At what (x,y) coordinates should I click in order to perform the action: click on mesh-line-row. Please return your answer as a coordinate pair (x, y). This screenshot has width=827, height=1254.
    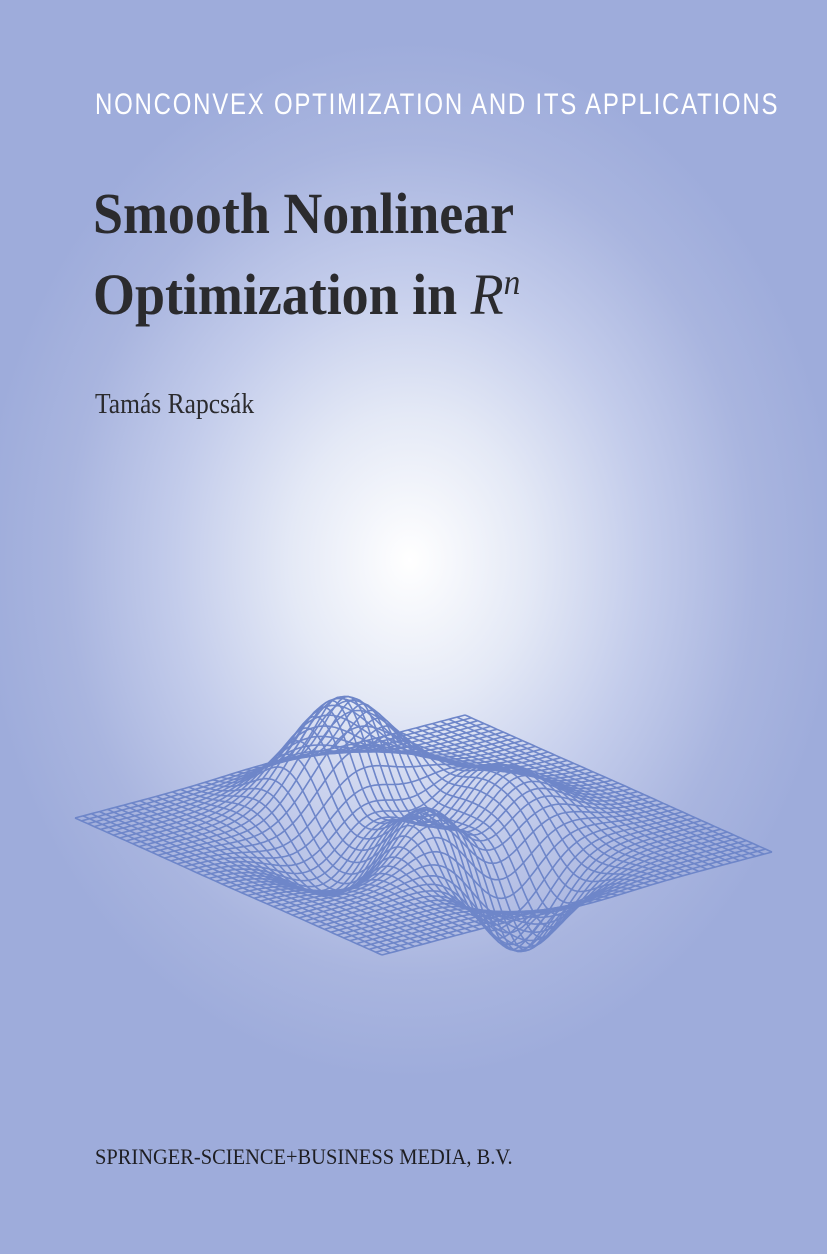
    Looking at the image, I should click on (276, 769).